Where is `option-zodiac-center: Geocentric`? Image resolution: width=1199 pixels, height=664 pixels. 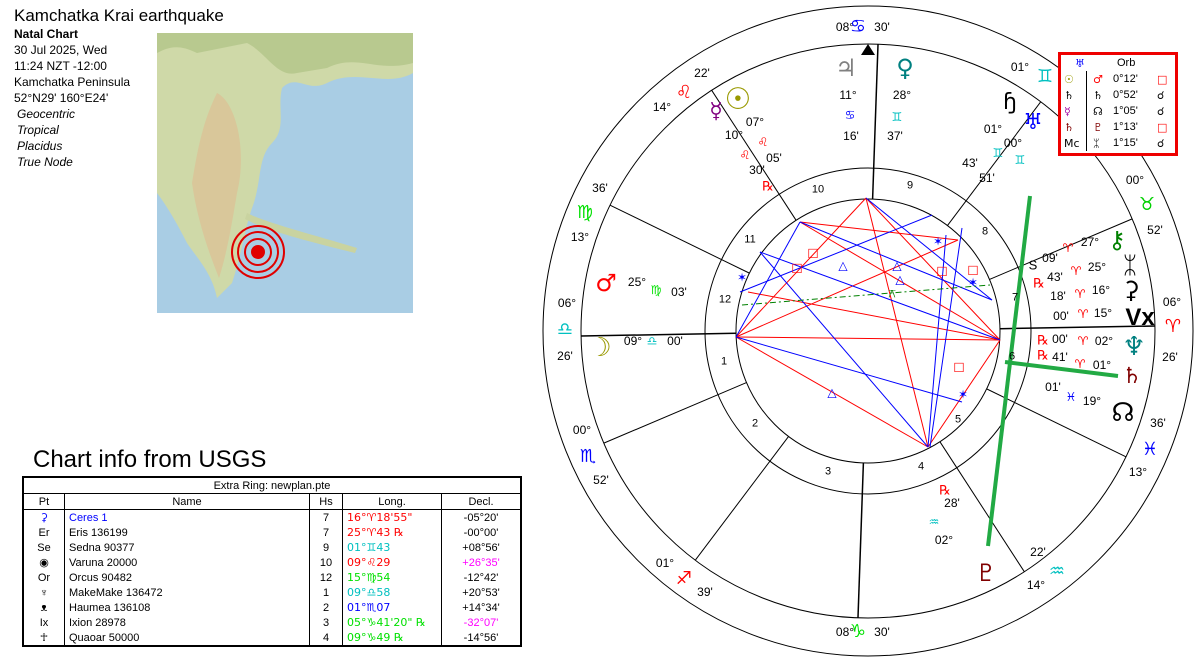
option-zodiac-center: Geocentric is located at coordinates (46, 114).